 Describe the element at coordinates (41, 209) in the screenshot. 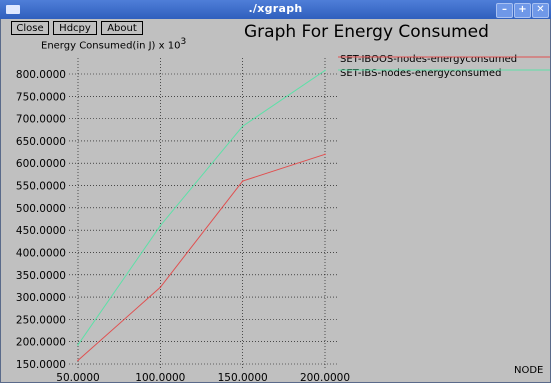

I see `y-tick-label: 500.0000` at that location.